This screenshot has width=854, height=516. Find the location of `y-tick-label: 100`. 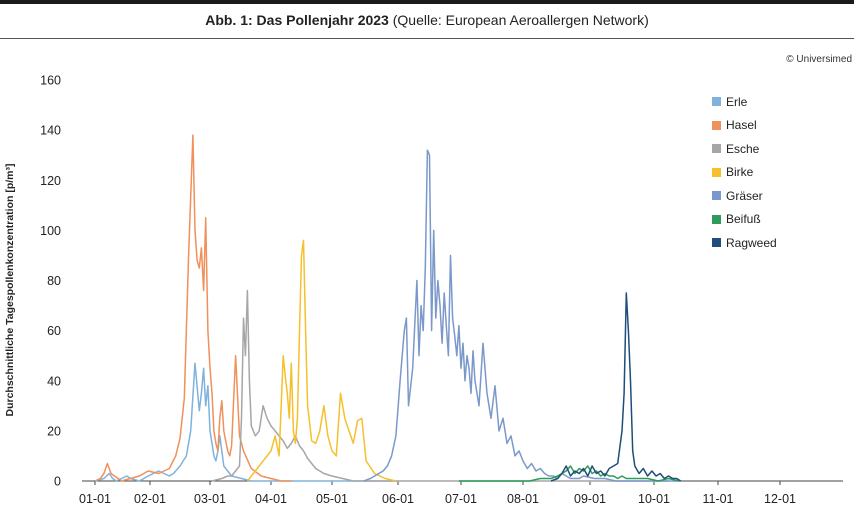

y-tick-label: 100 is located at coordinates (50, 231).